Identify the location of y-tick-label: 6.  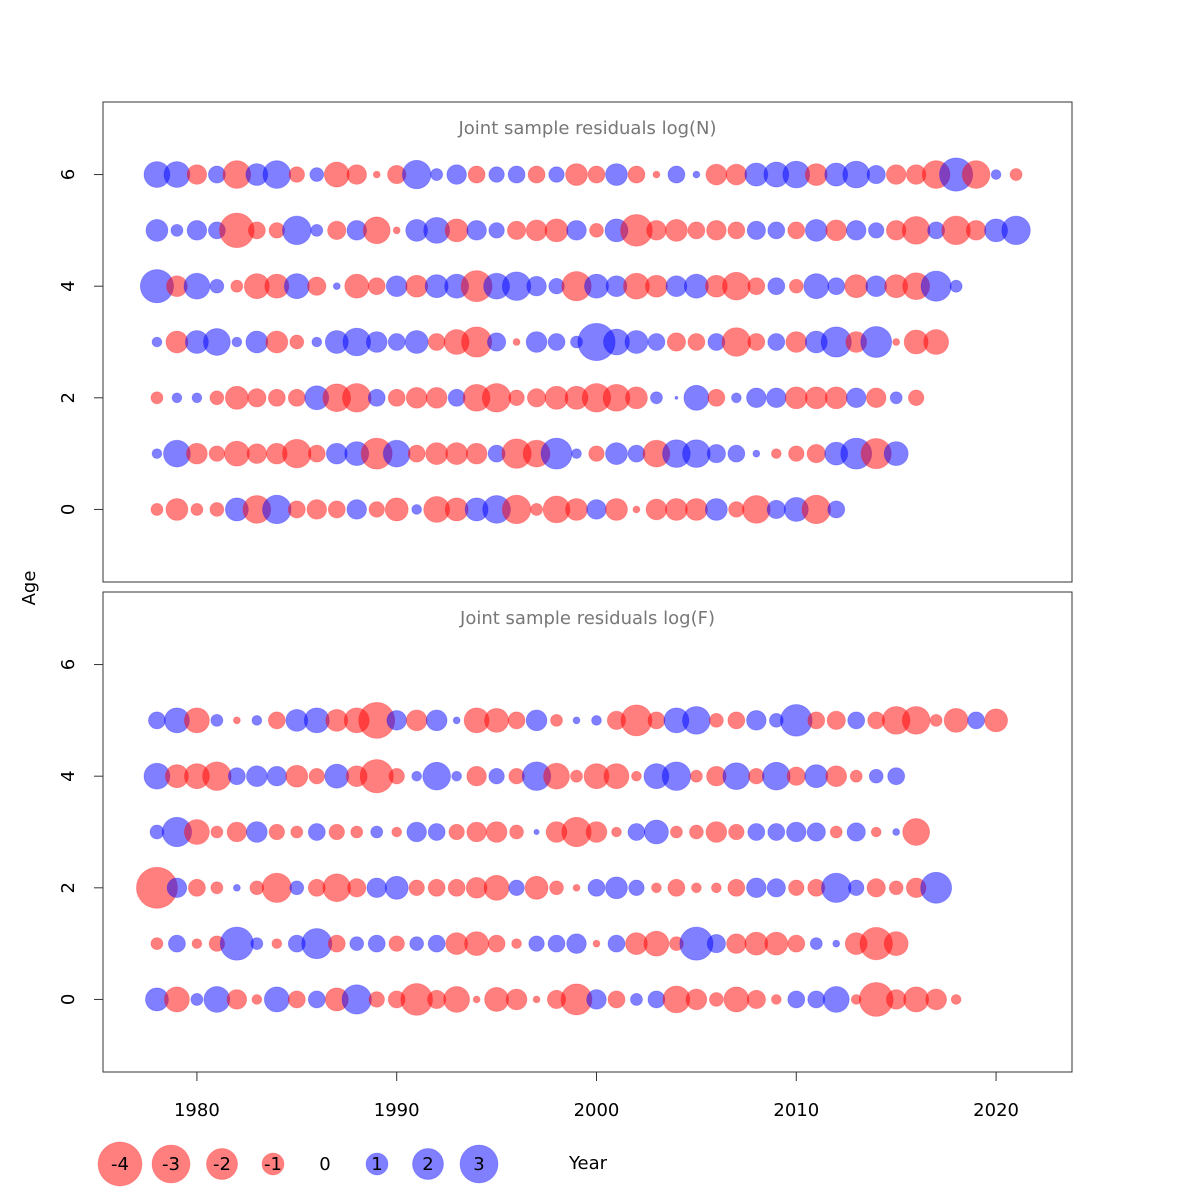
(68, 664).